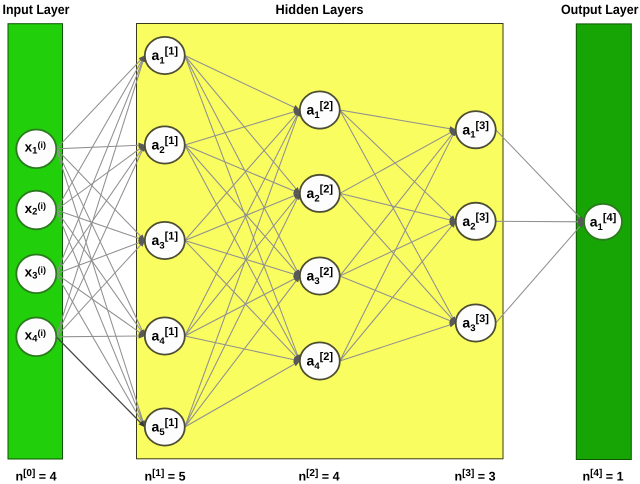  What do you see at coordinates (474, 476) in the screenshot?
I see `svg-text: n[3] = 3` at bounding box center [474, 476].